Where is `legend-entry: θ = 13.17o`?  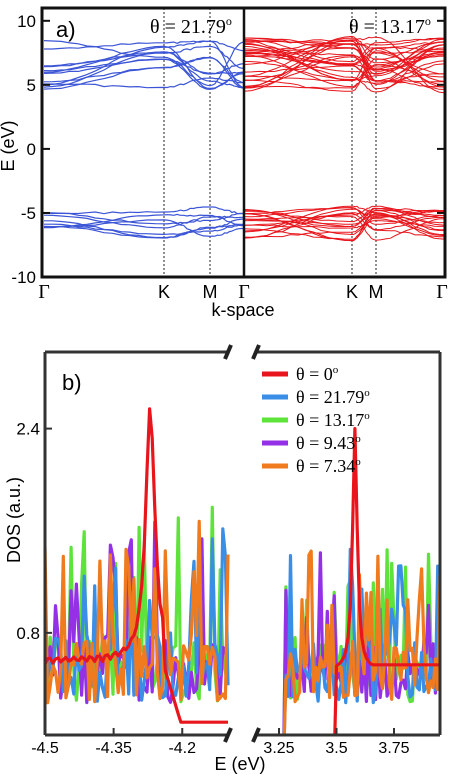
legend-entry: θ = 13.17o is located at coordinates (333, 420).